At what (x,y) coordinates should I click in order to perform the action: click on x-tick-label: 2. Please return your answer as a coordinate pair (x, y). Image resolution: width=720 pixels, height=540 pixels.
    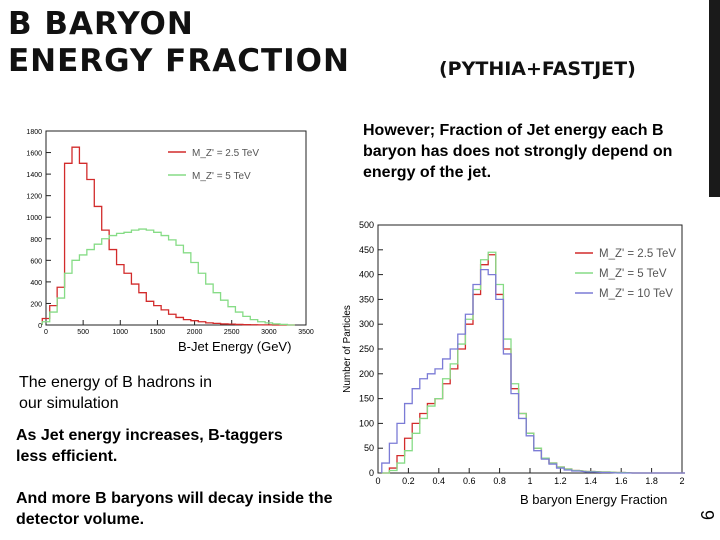
    Looking at the image, I should click on (681, 481).